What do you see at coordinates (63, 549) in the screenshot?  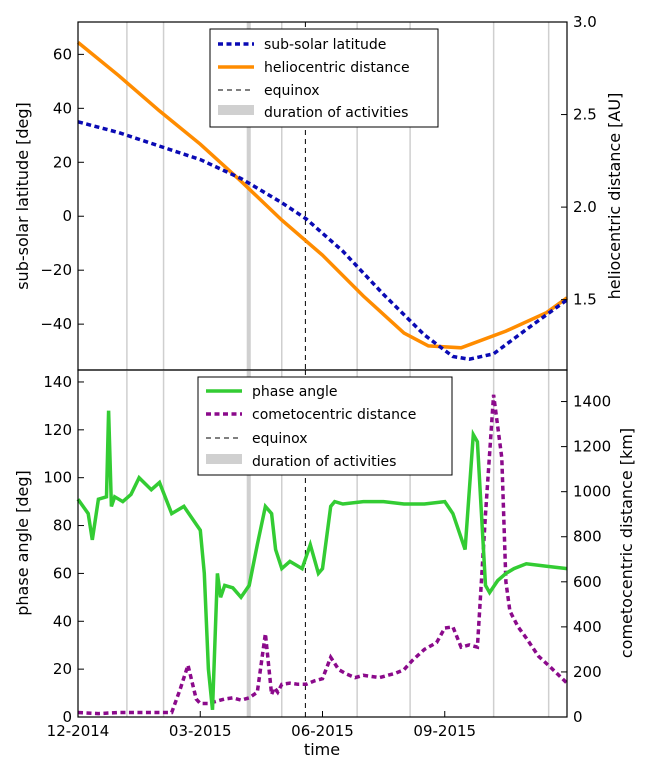 I see `bottom-left-axis-ticks: 140 120 100 80 60 40 20 0` at bounding box center [63, 549].